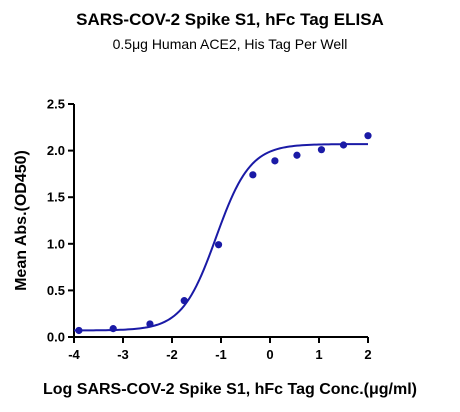  What do you see at coordinates (123, 354) in the screenshot?
I see `x-tick-label: -3` at bounding box center [123, 354].